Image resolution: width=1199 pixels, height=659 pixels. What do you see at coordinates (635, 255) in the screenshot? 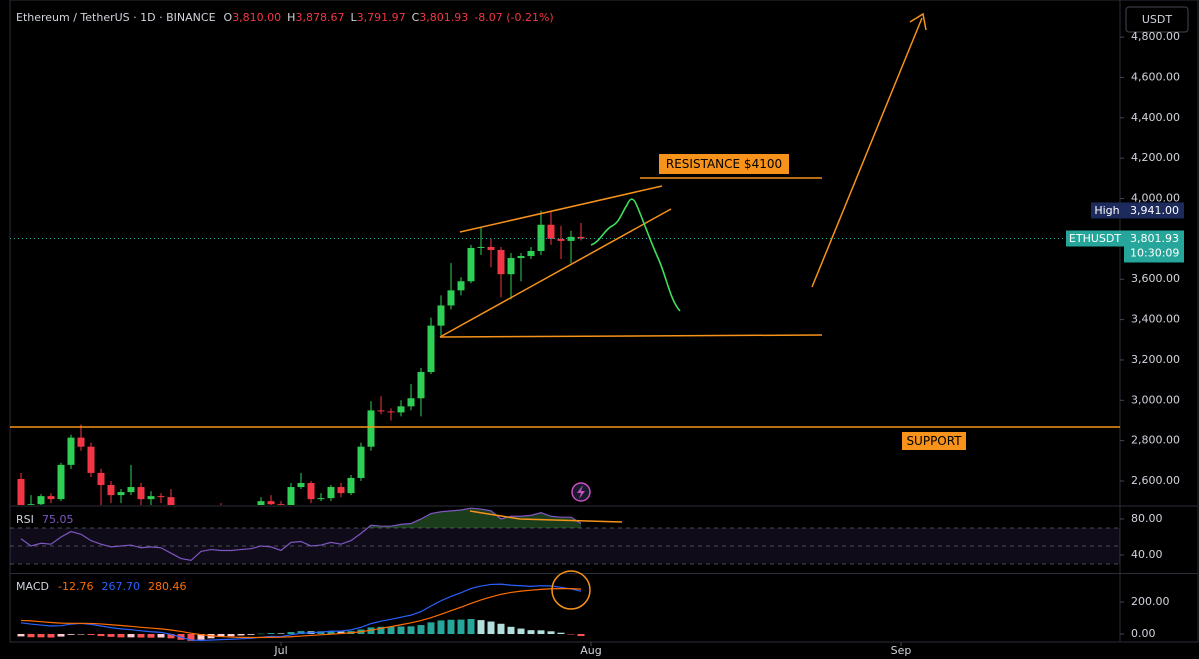
I see `projection-curve` at bounding box center [635, 255].